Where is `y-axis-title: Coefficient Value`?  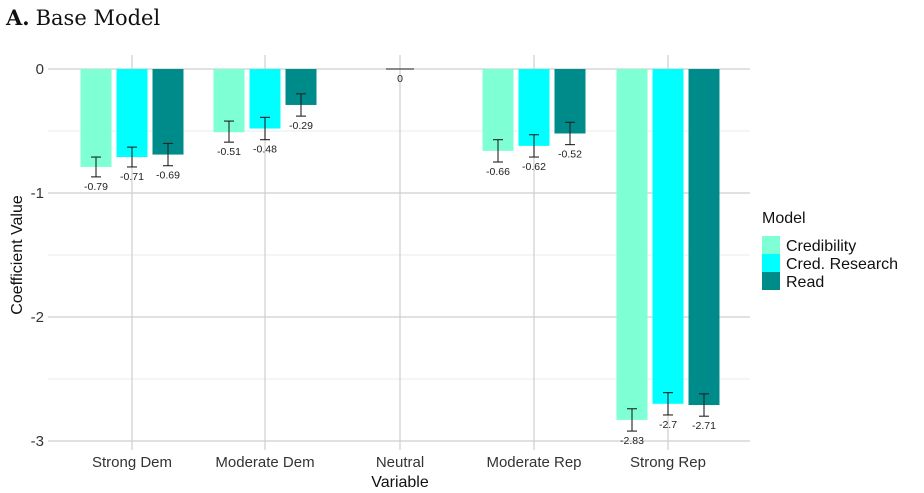 y-axis-title: Coefficient Value is located at coordinates (17, 255).